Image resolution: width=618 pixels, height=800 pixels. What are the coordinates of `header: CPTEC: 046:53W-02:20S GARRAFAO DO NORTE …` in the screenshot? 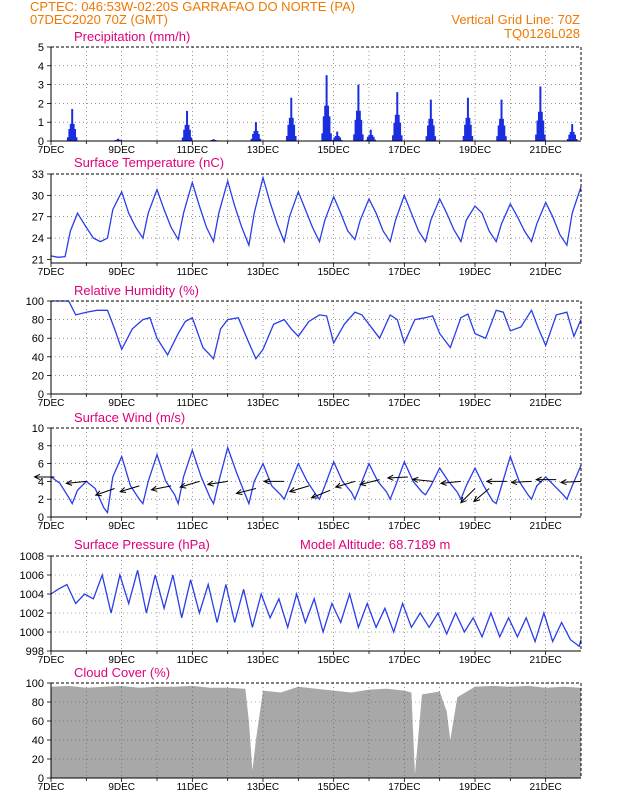 It's located at (309, 24).